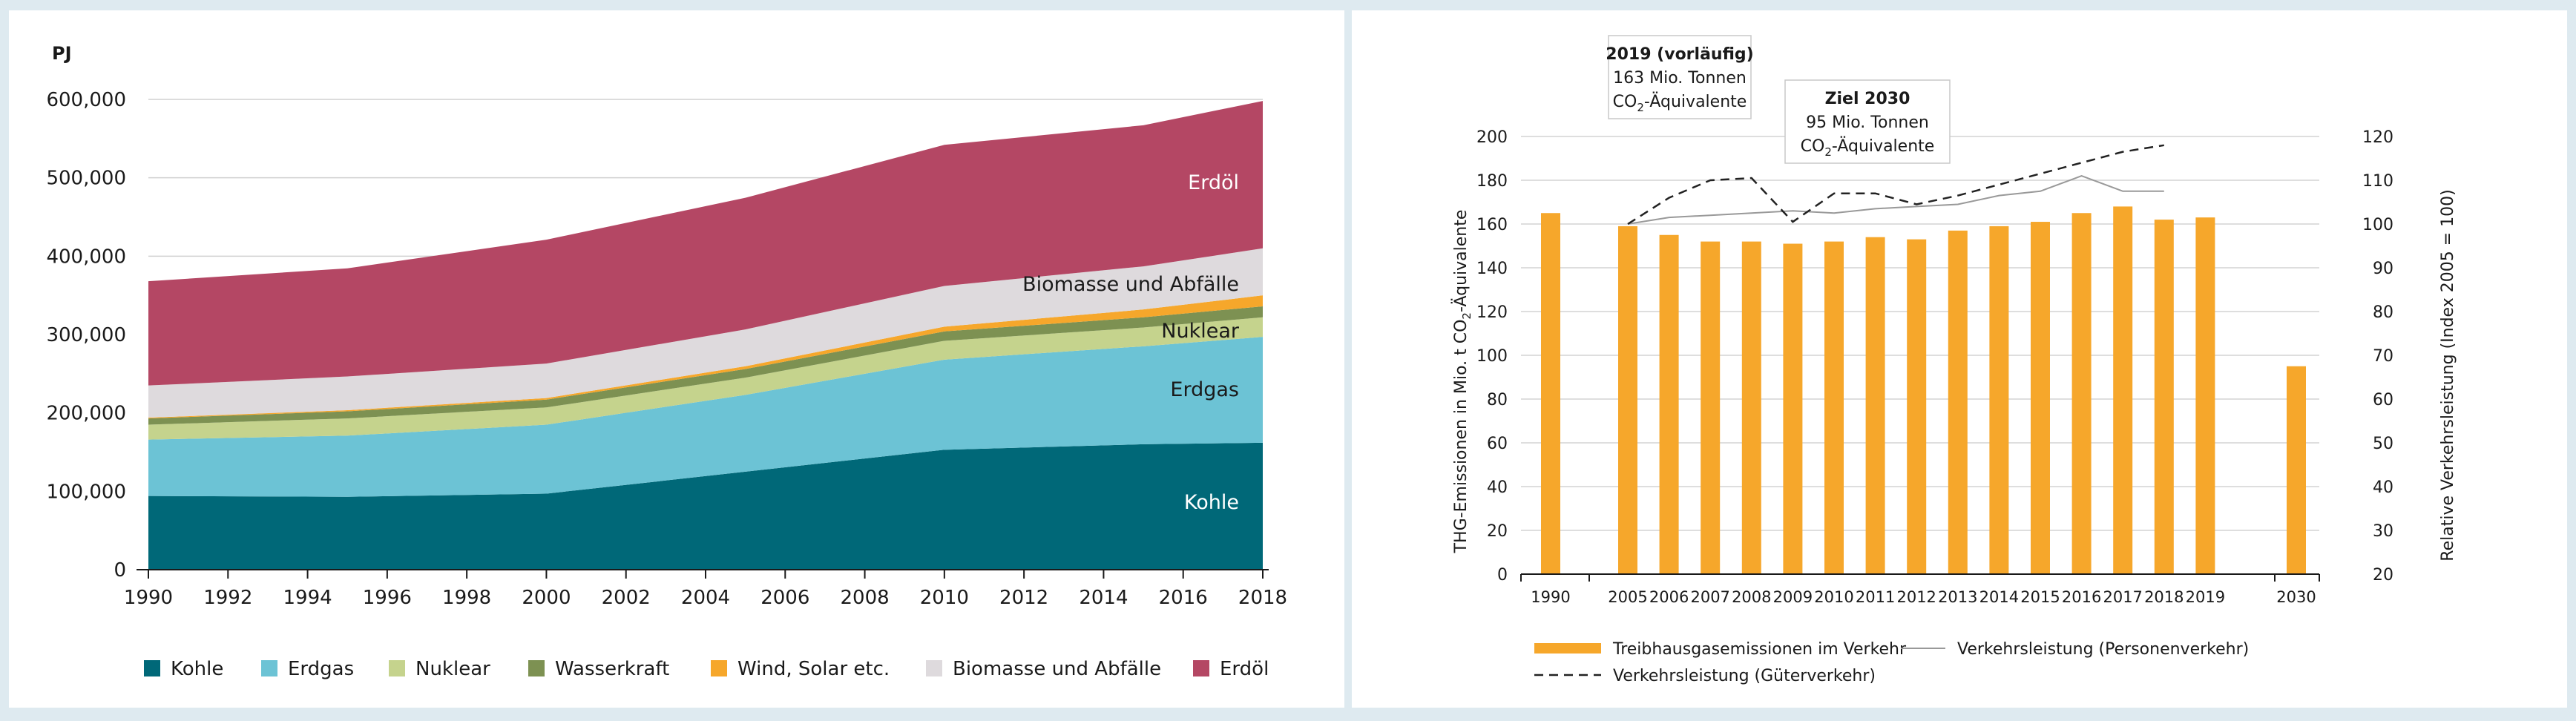  I want to click on y-tick-label: 80, so click(1497, 400).